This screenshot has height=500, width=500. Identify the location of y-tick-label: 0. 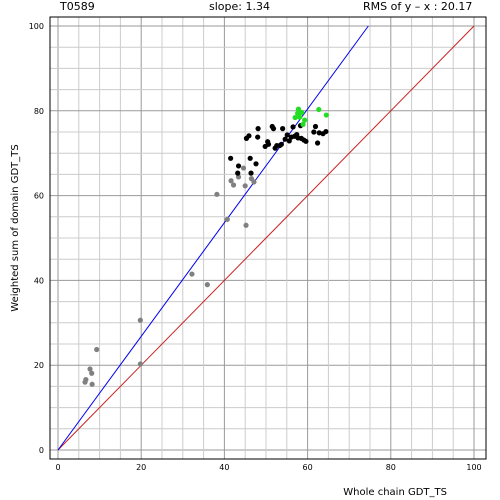
(41, 450).